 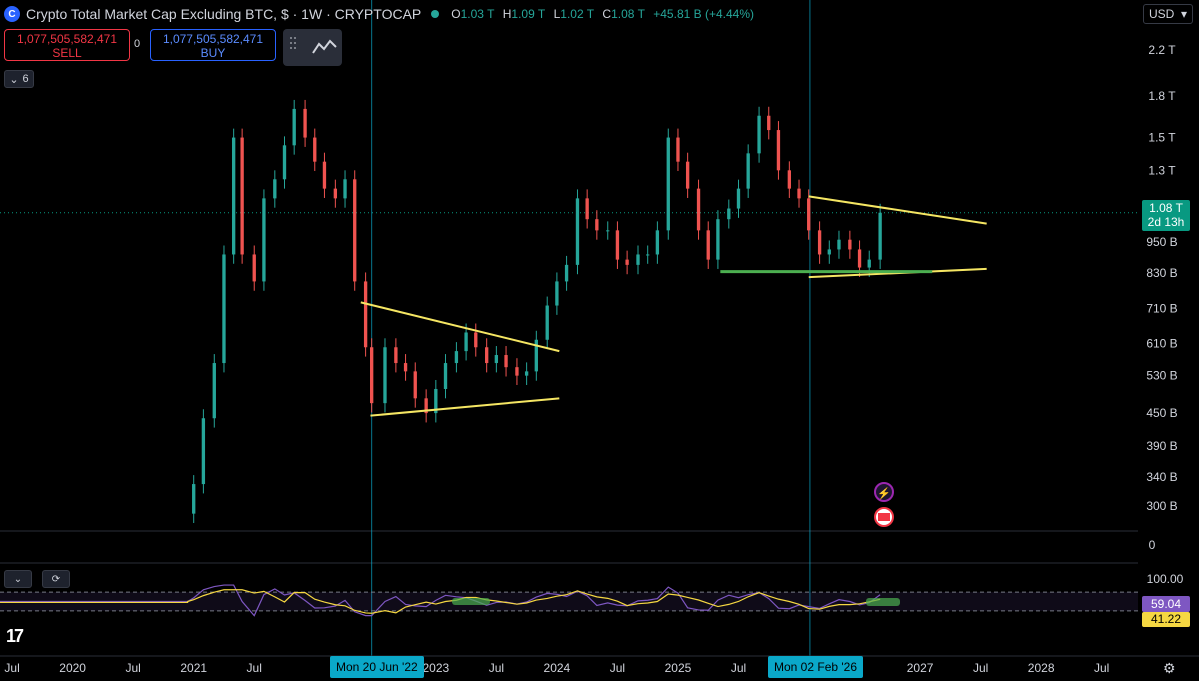 I want to click on market-status-icon, so click(x=435, y=14).